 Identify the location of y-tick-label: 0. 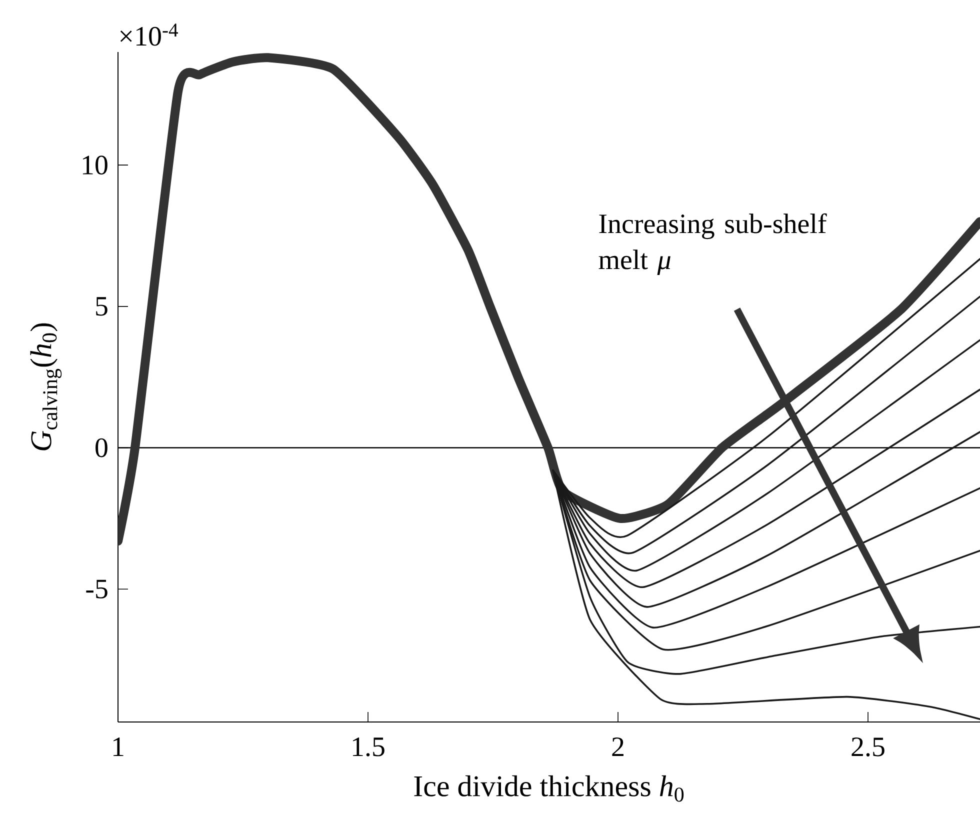
(102, 448).